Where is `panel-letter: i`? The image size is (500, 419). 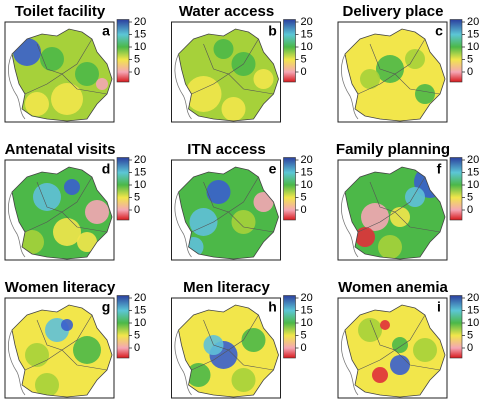
panel-letter: i is located at coordinates (439, 307).